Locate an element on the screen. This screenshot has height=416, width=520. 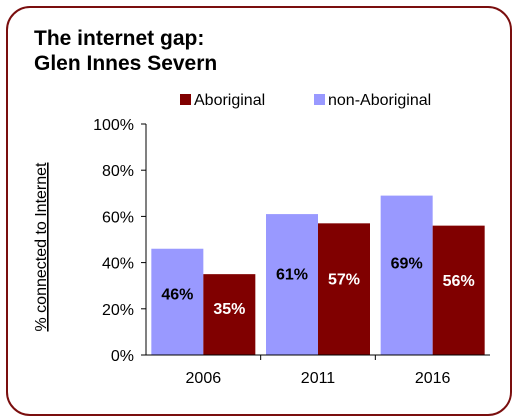
x-tick-label: 2006 is located at coordinates (204, 378).